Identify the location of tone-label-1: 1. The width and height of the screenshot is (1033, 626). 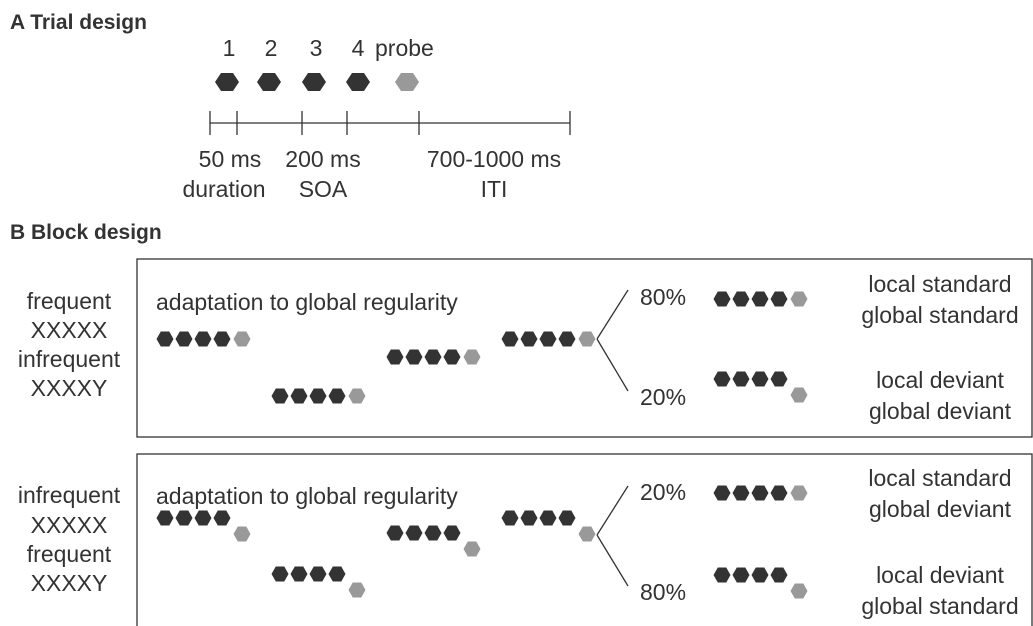
(229, 48).